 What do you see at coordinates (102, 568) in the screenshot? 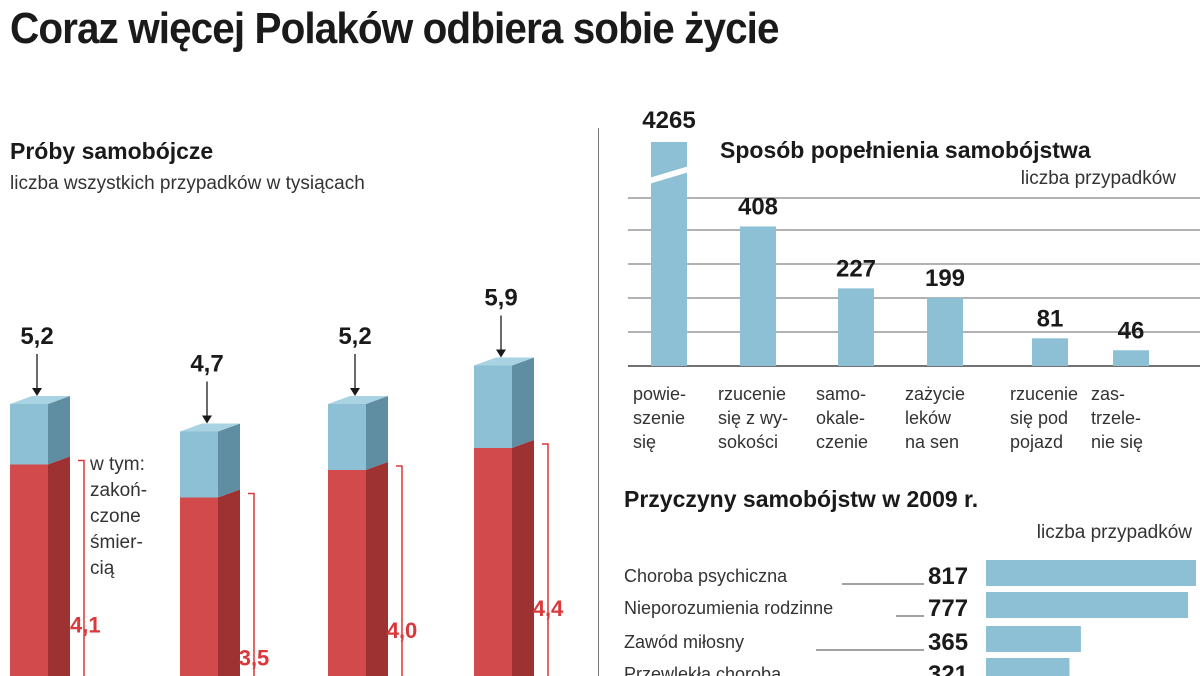
I see `fatal-note-line: cią` at bounding box center [102, 568].